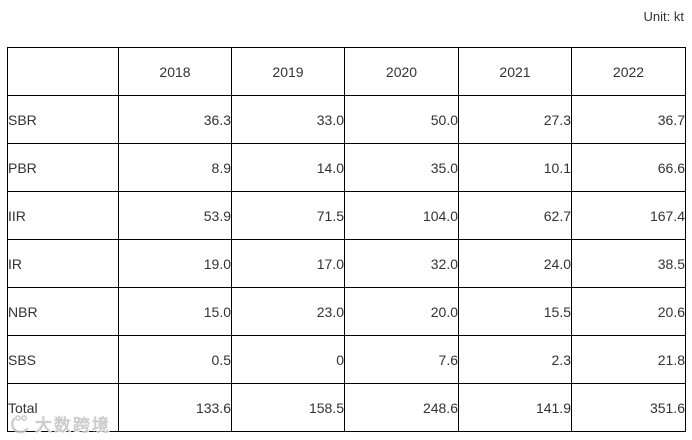 The height and width of the screenshot is (440, 692). Describe the element at coordinates (175, 359) in the screenshot. I see `cell-value: 0.5` at that location.